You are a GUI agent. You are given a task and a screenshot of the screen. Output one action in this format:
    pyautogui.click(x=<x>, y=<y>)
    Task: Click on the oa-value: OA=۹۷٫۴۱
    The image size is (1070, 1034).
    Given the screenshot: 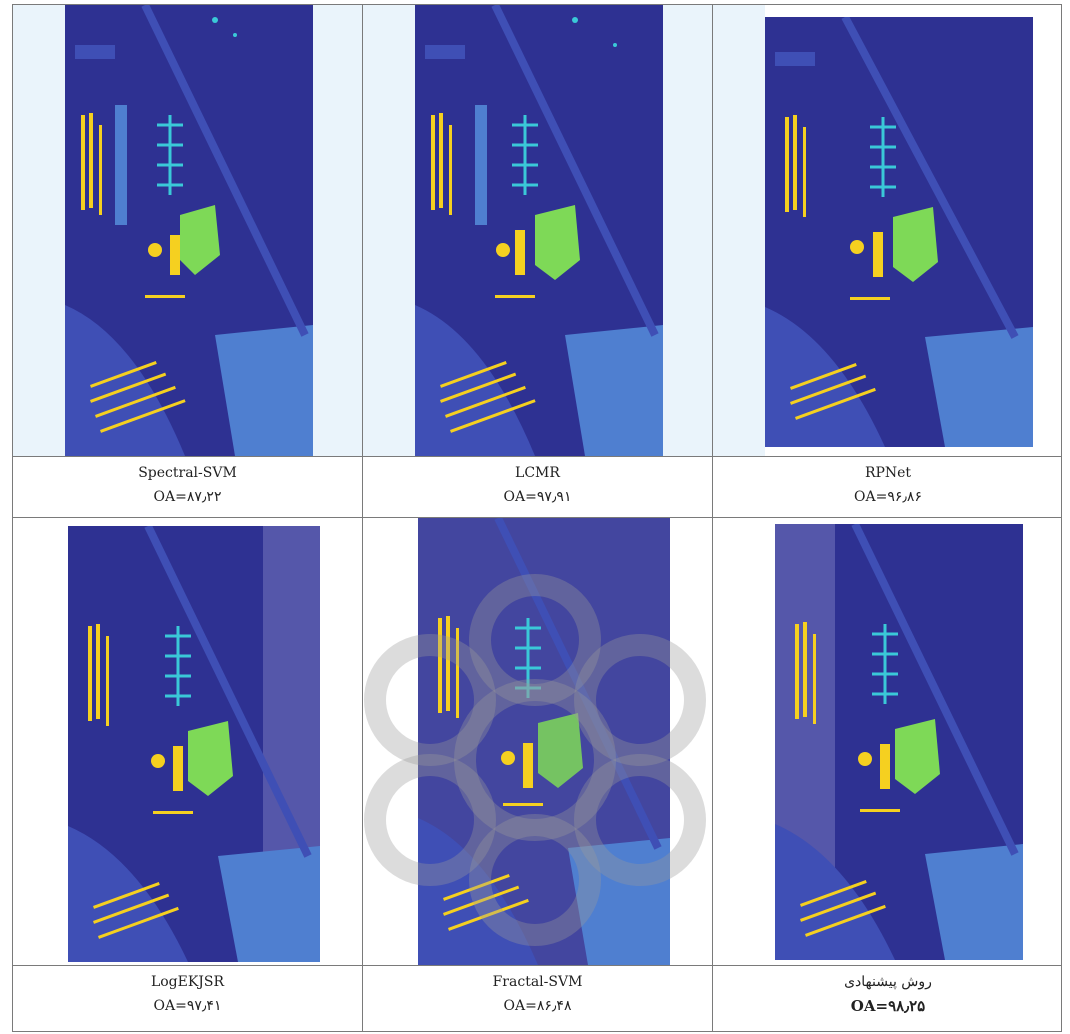 What is the action you would take?
    pyautogui.click(x=187, y=1006)
    